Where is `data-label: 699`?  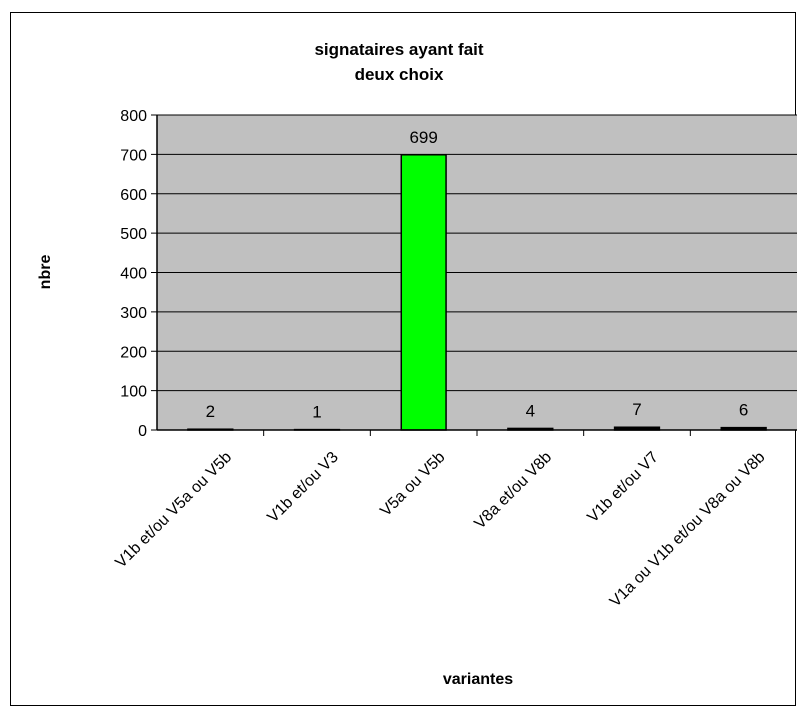 data-label: 699 is located at coordinates (423, 137).